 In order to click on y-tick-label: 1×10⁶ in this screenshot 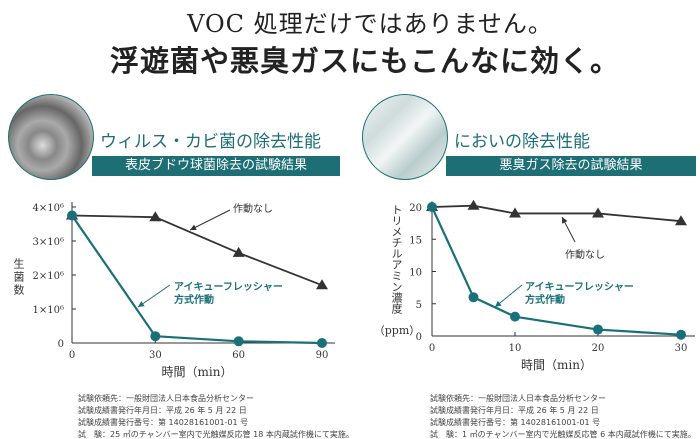, I will do `click(48, 310)`.